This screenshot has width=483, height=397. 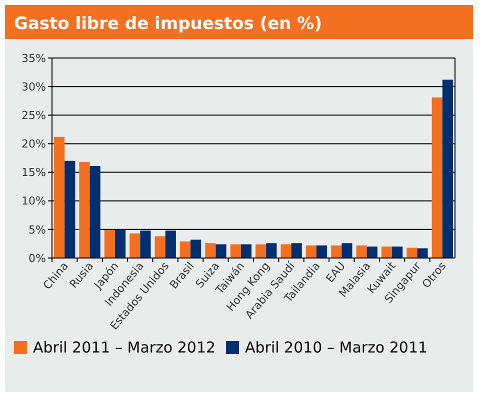 I want to click on y-tick-label: 10%, so click(x=34, y=201).